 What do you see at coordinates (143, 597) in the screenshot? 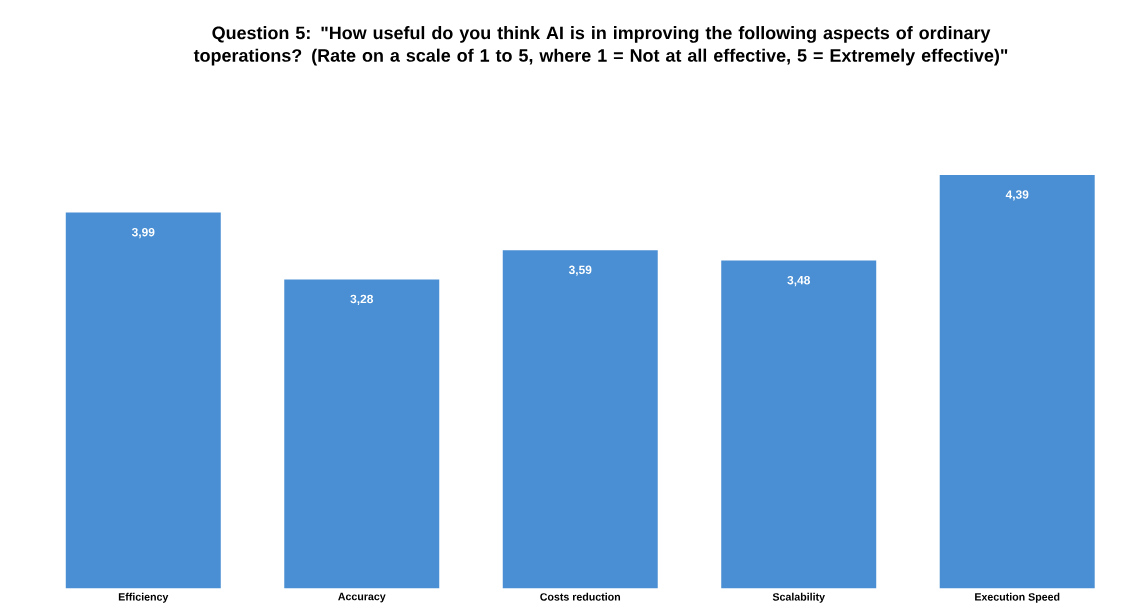
I see `x-tick-label: Efficiency` at bounding box center [143, 597].